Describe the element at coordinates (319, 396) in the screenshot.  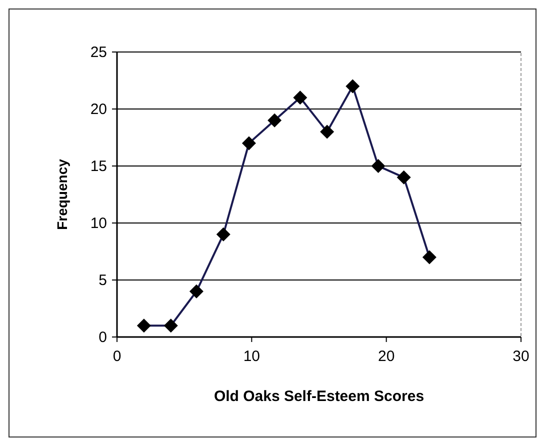
I see `x-axis-title: Old Oaks Self-Esteem Scores` at that location.